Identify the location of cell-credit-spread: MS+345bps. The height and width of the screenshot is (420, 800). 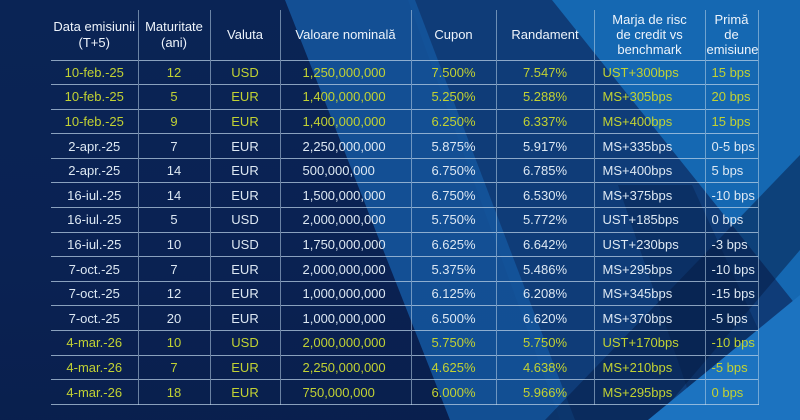
(650, 293).